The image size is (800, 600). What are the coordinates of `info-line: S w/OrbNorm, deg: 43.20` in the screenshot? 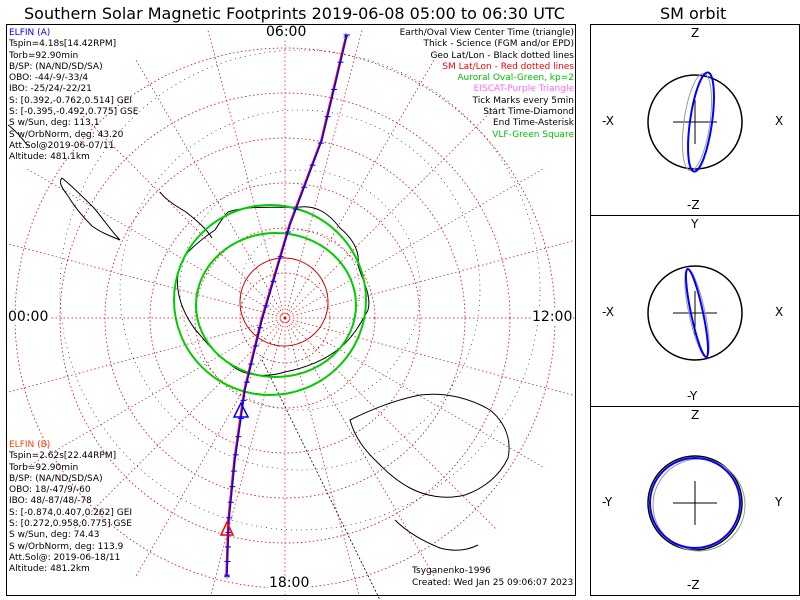 It's located at (66, 134).